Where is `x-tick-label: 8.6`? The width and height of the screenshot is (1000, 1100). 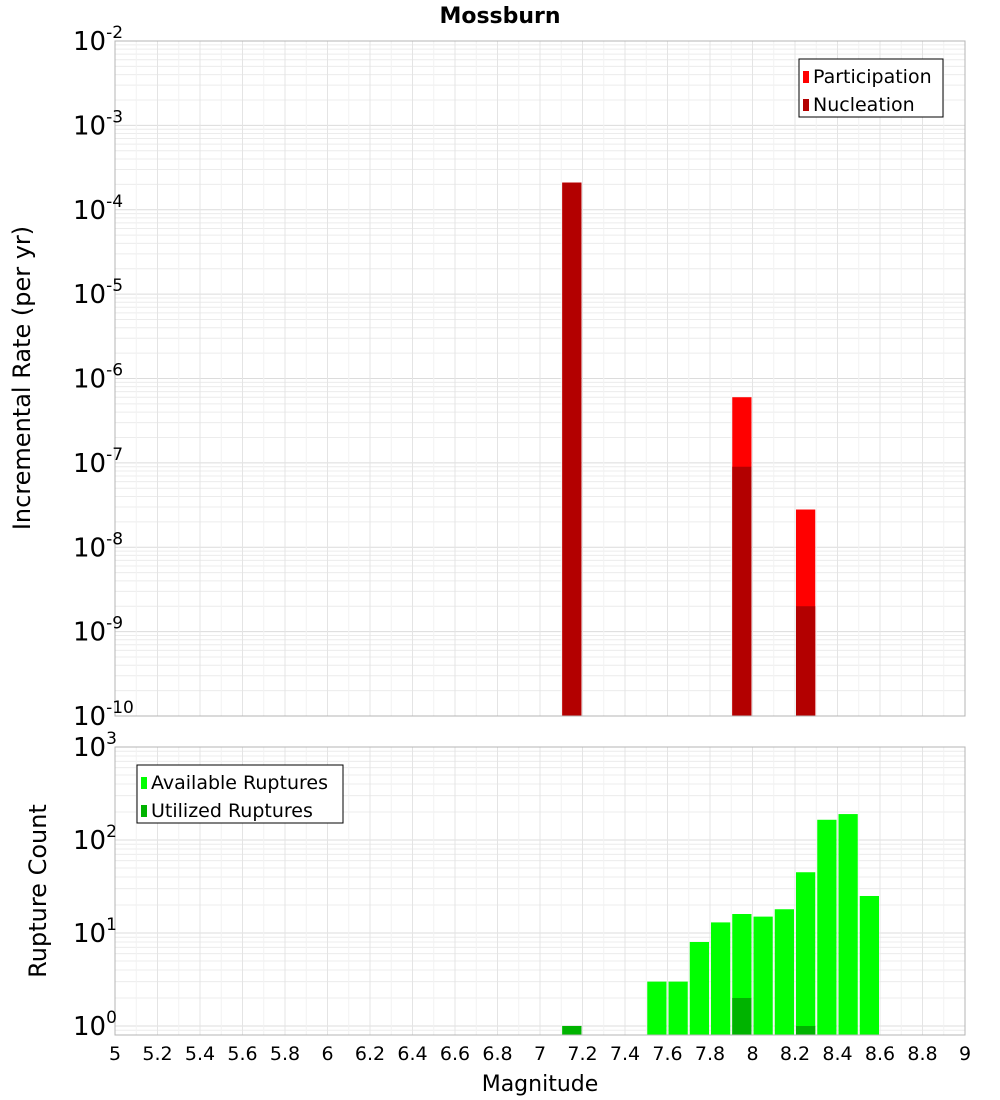 x-tick-label: 8.6 is located at coordinates (880, 1054).